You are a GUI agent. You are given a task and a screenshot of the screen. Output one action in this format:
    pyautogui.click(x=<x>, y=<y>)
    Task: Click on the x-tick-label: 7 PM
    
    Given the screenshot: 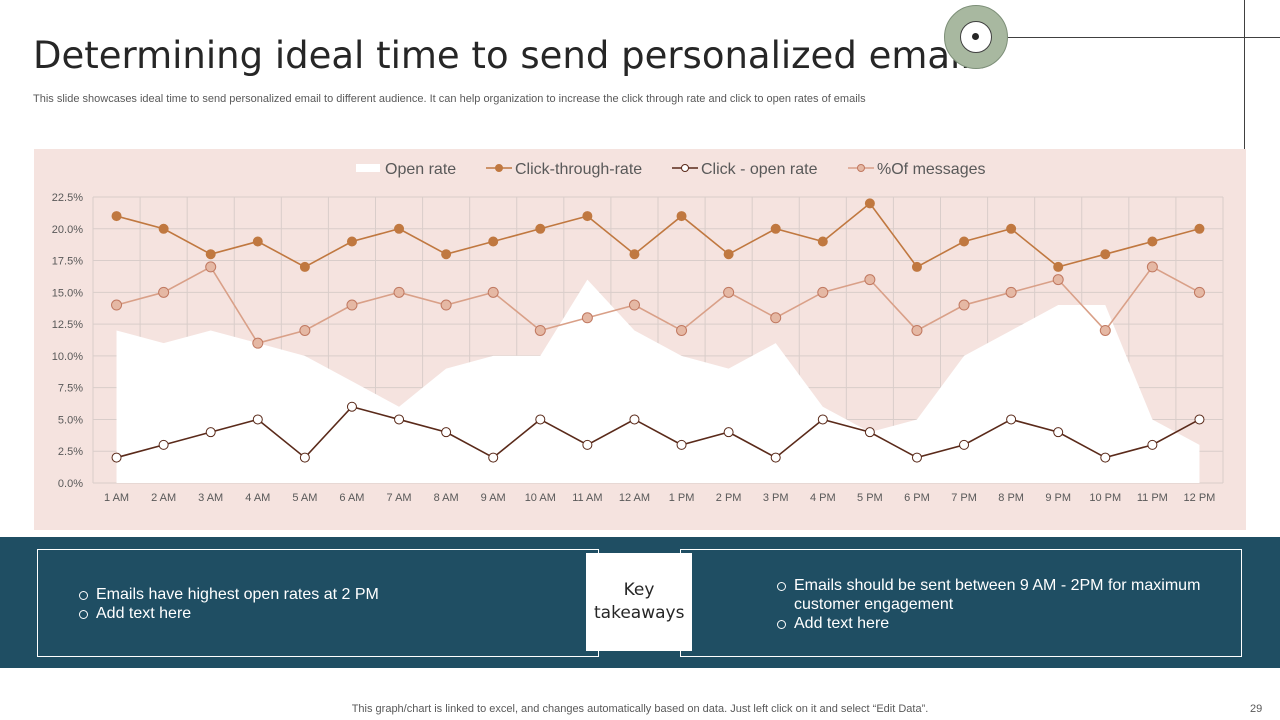 What is the action you would take?
    pyautogui.click(x=964, y=498)
    